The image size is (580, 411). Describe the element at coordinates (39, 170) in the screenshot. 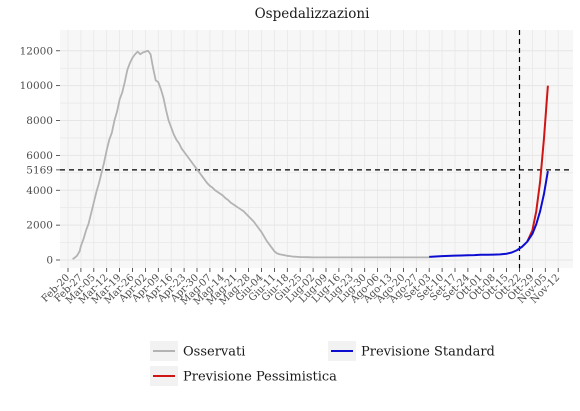

I see `y-tick-label: 5169` at that location.